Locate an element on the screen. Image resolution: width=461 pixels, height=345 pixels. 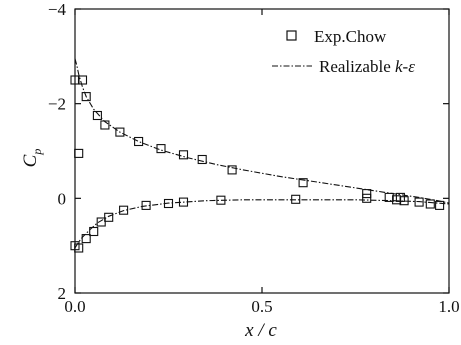
y-tick-label: −4 is located at coordinates (57, 9).